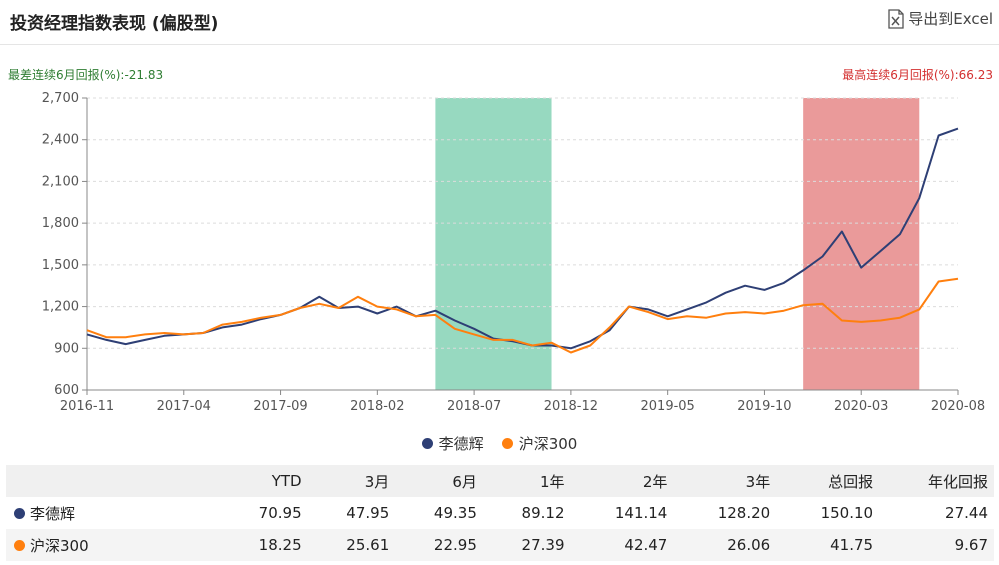  Describe the element at coordinates (113, 481) in the screenshot. I see `column-header` at that location.